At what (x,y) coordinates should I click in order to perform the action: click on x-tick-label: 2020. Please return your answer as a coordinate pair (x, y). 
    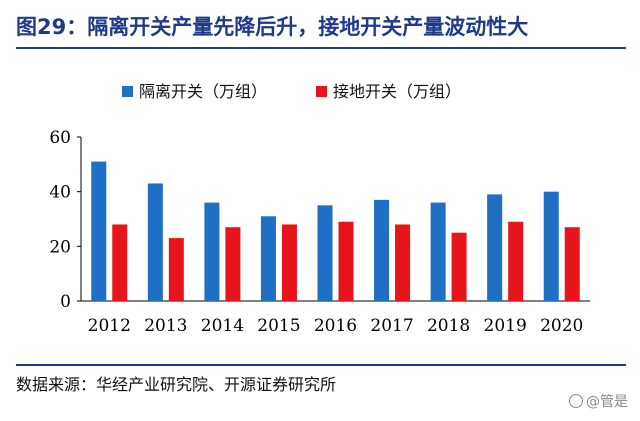
    Looking at the image, I should click on (561, 326).